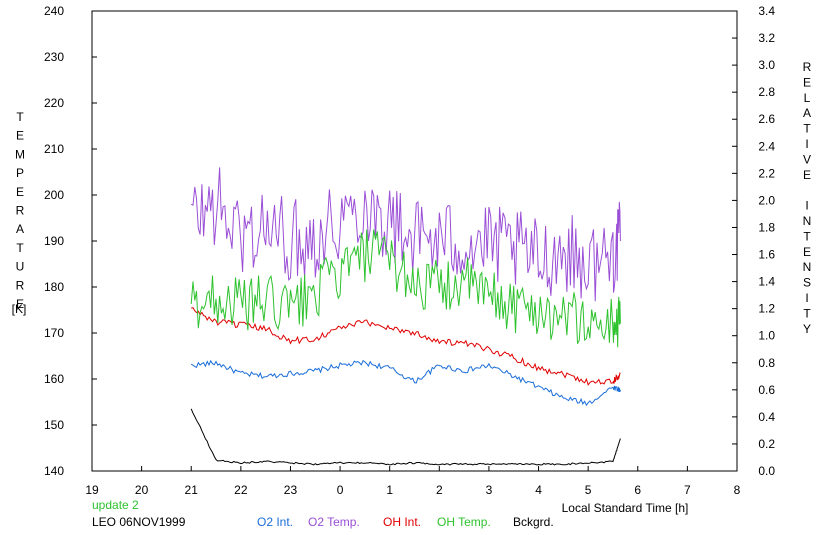  I want to click on x-axis-label: Local Standard Time [h], so click(625, 508).